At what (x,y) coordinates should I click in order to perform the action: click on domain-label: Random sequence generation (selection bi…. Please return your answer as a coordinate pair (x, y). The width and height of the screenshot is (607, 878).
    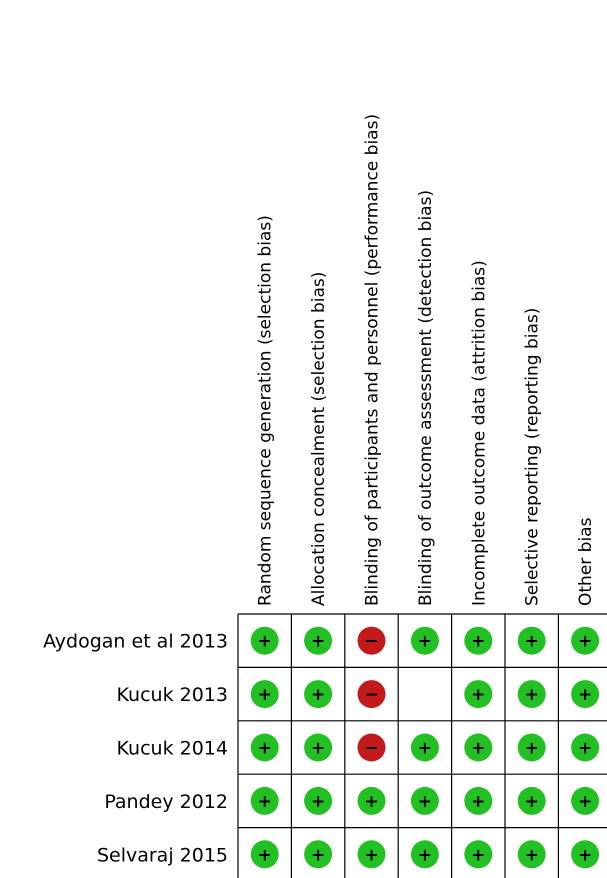
    Looking at the image, I should click on (266, 410).